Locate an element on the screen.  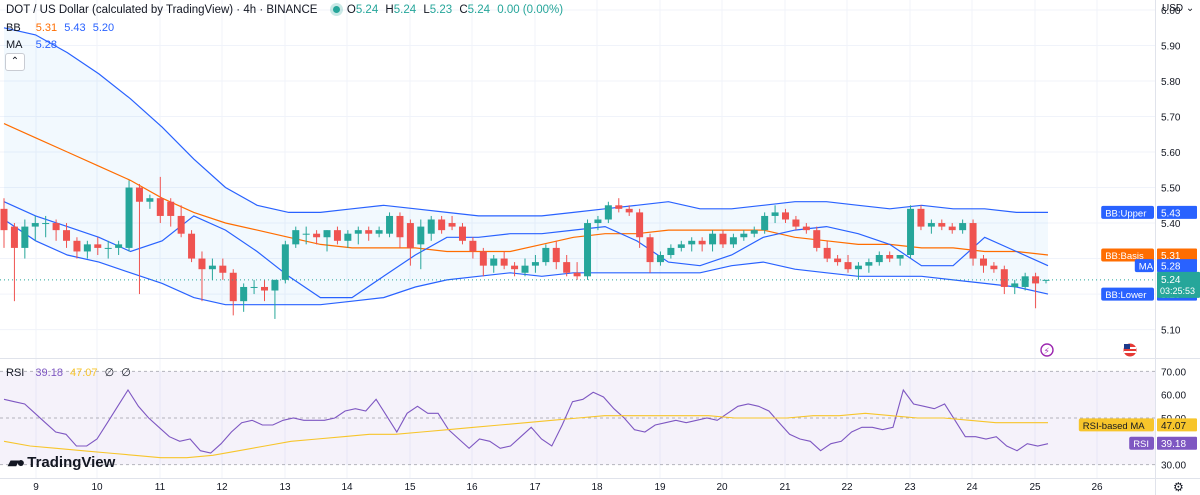
ohlc-close: C5.24 is located at coordinates (475, 10).